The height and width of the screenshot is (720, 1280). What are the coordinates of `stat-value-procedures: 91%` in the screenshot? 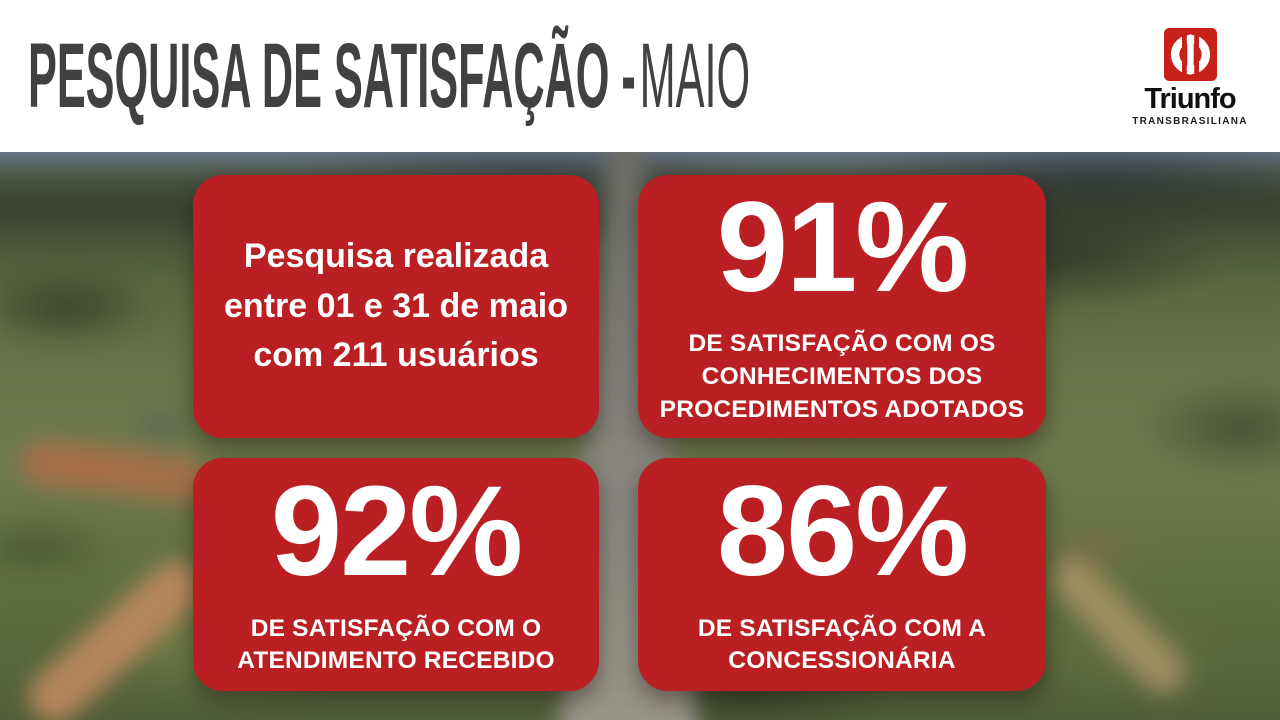 It's located at (842, 247).